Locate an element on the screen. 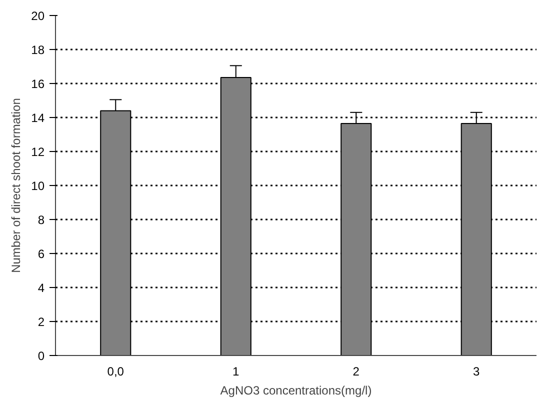 The height and width of the screenshot is (400, 541). y-tick-label: 16 is located at coordinates (38, 84).